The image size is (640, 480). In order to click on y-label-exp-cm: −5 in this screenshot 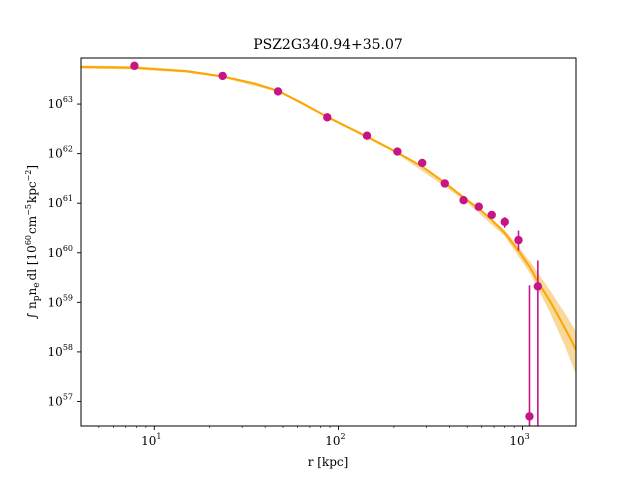, I will do `click(28, 210)`.